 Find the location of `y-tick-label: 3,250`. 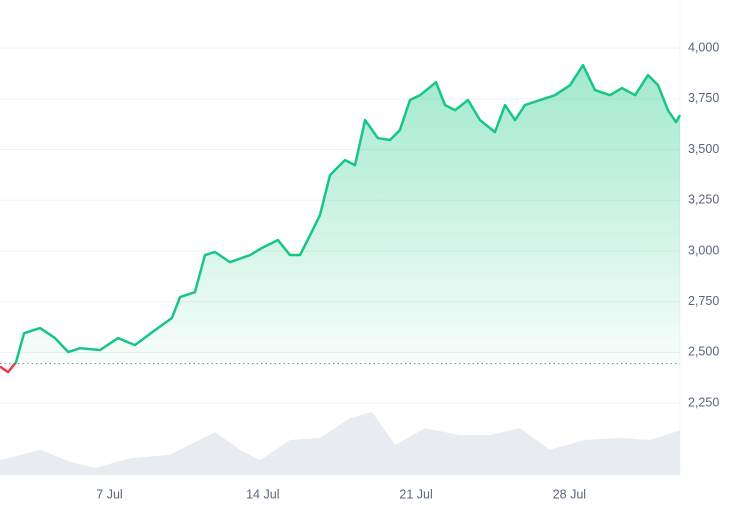

y-tick-label: 3,250 is located at coordinates (703, 200).